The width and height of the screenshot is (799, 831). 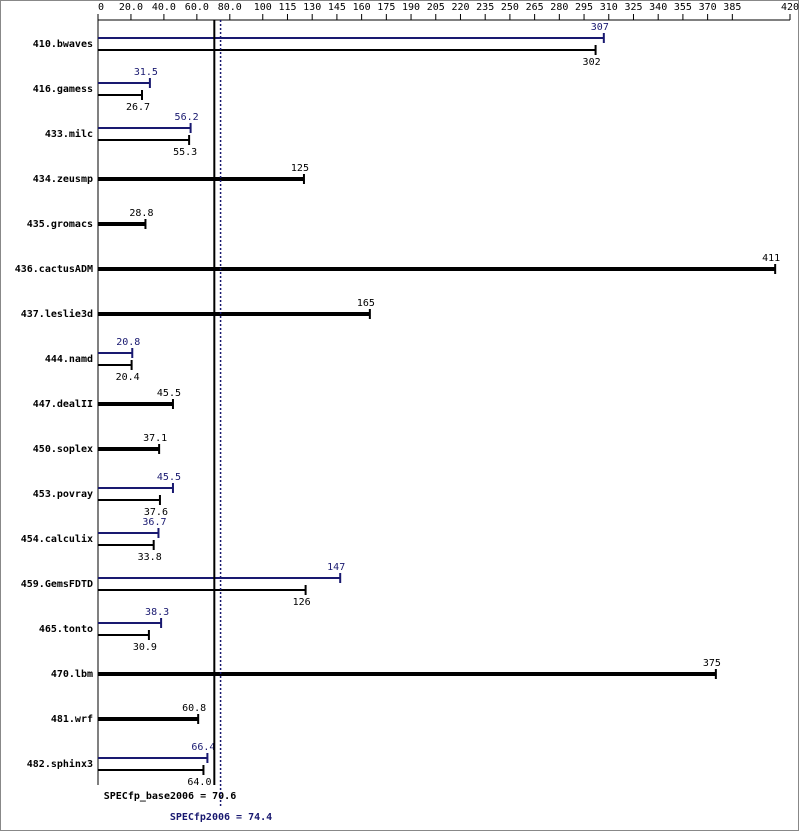 I want to click on value-label: 28.8, so click(x=141, y=213).